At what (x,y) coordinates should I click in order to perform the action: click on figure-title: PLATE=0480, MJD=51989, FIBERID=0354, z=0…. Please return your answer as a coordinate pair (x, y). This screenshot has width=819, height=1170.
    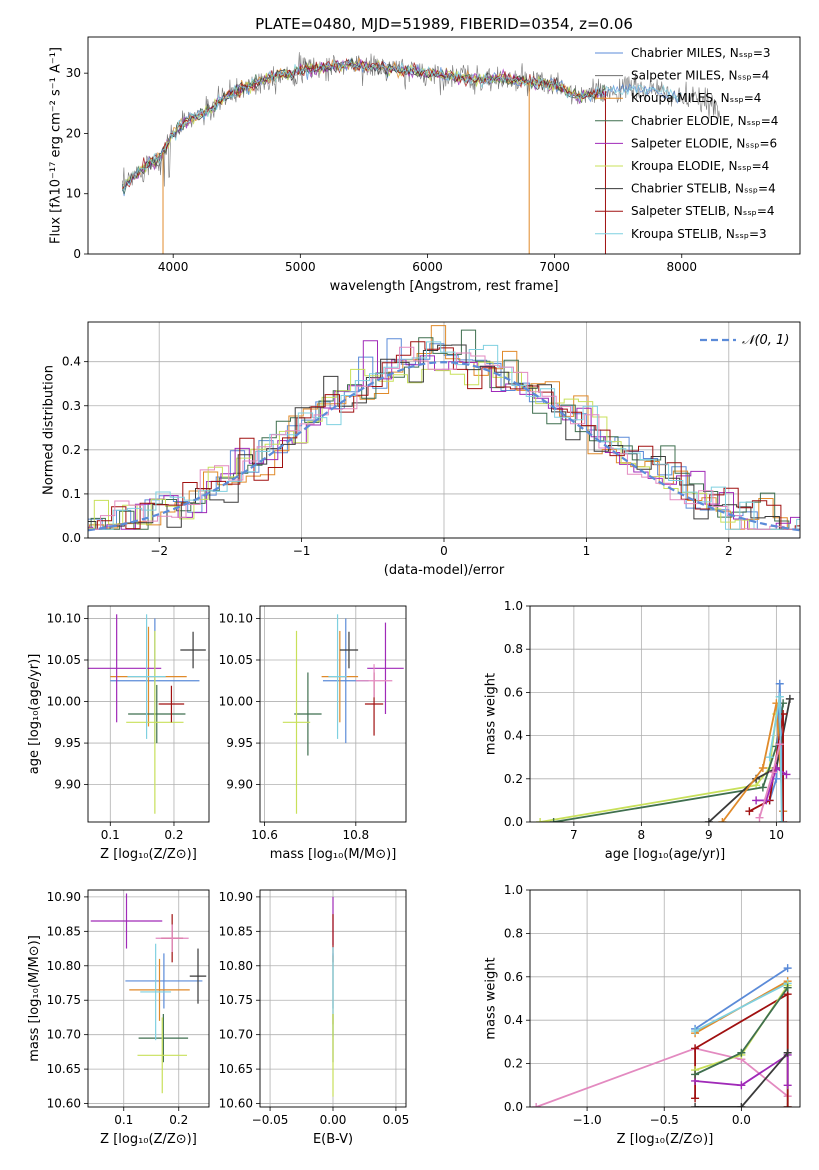
    Looking at the image, I should click on (444, 24).